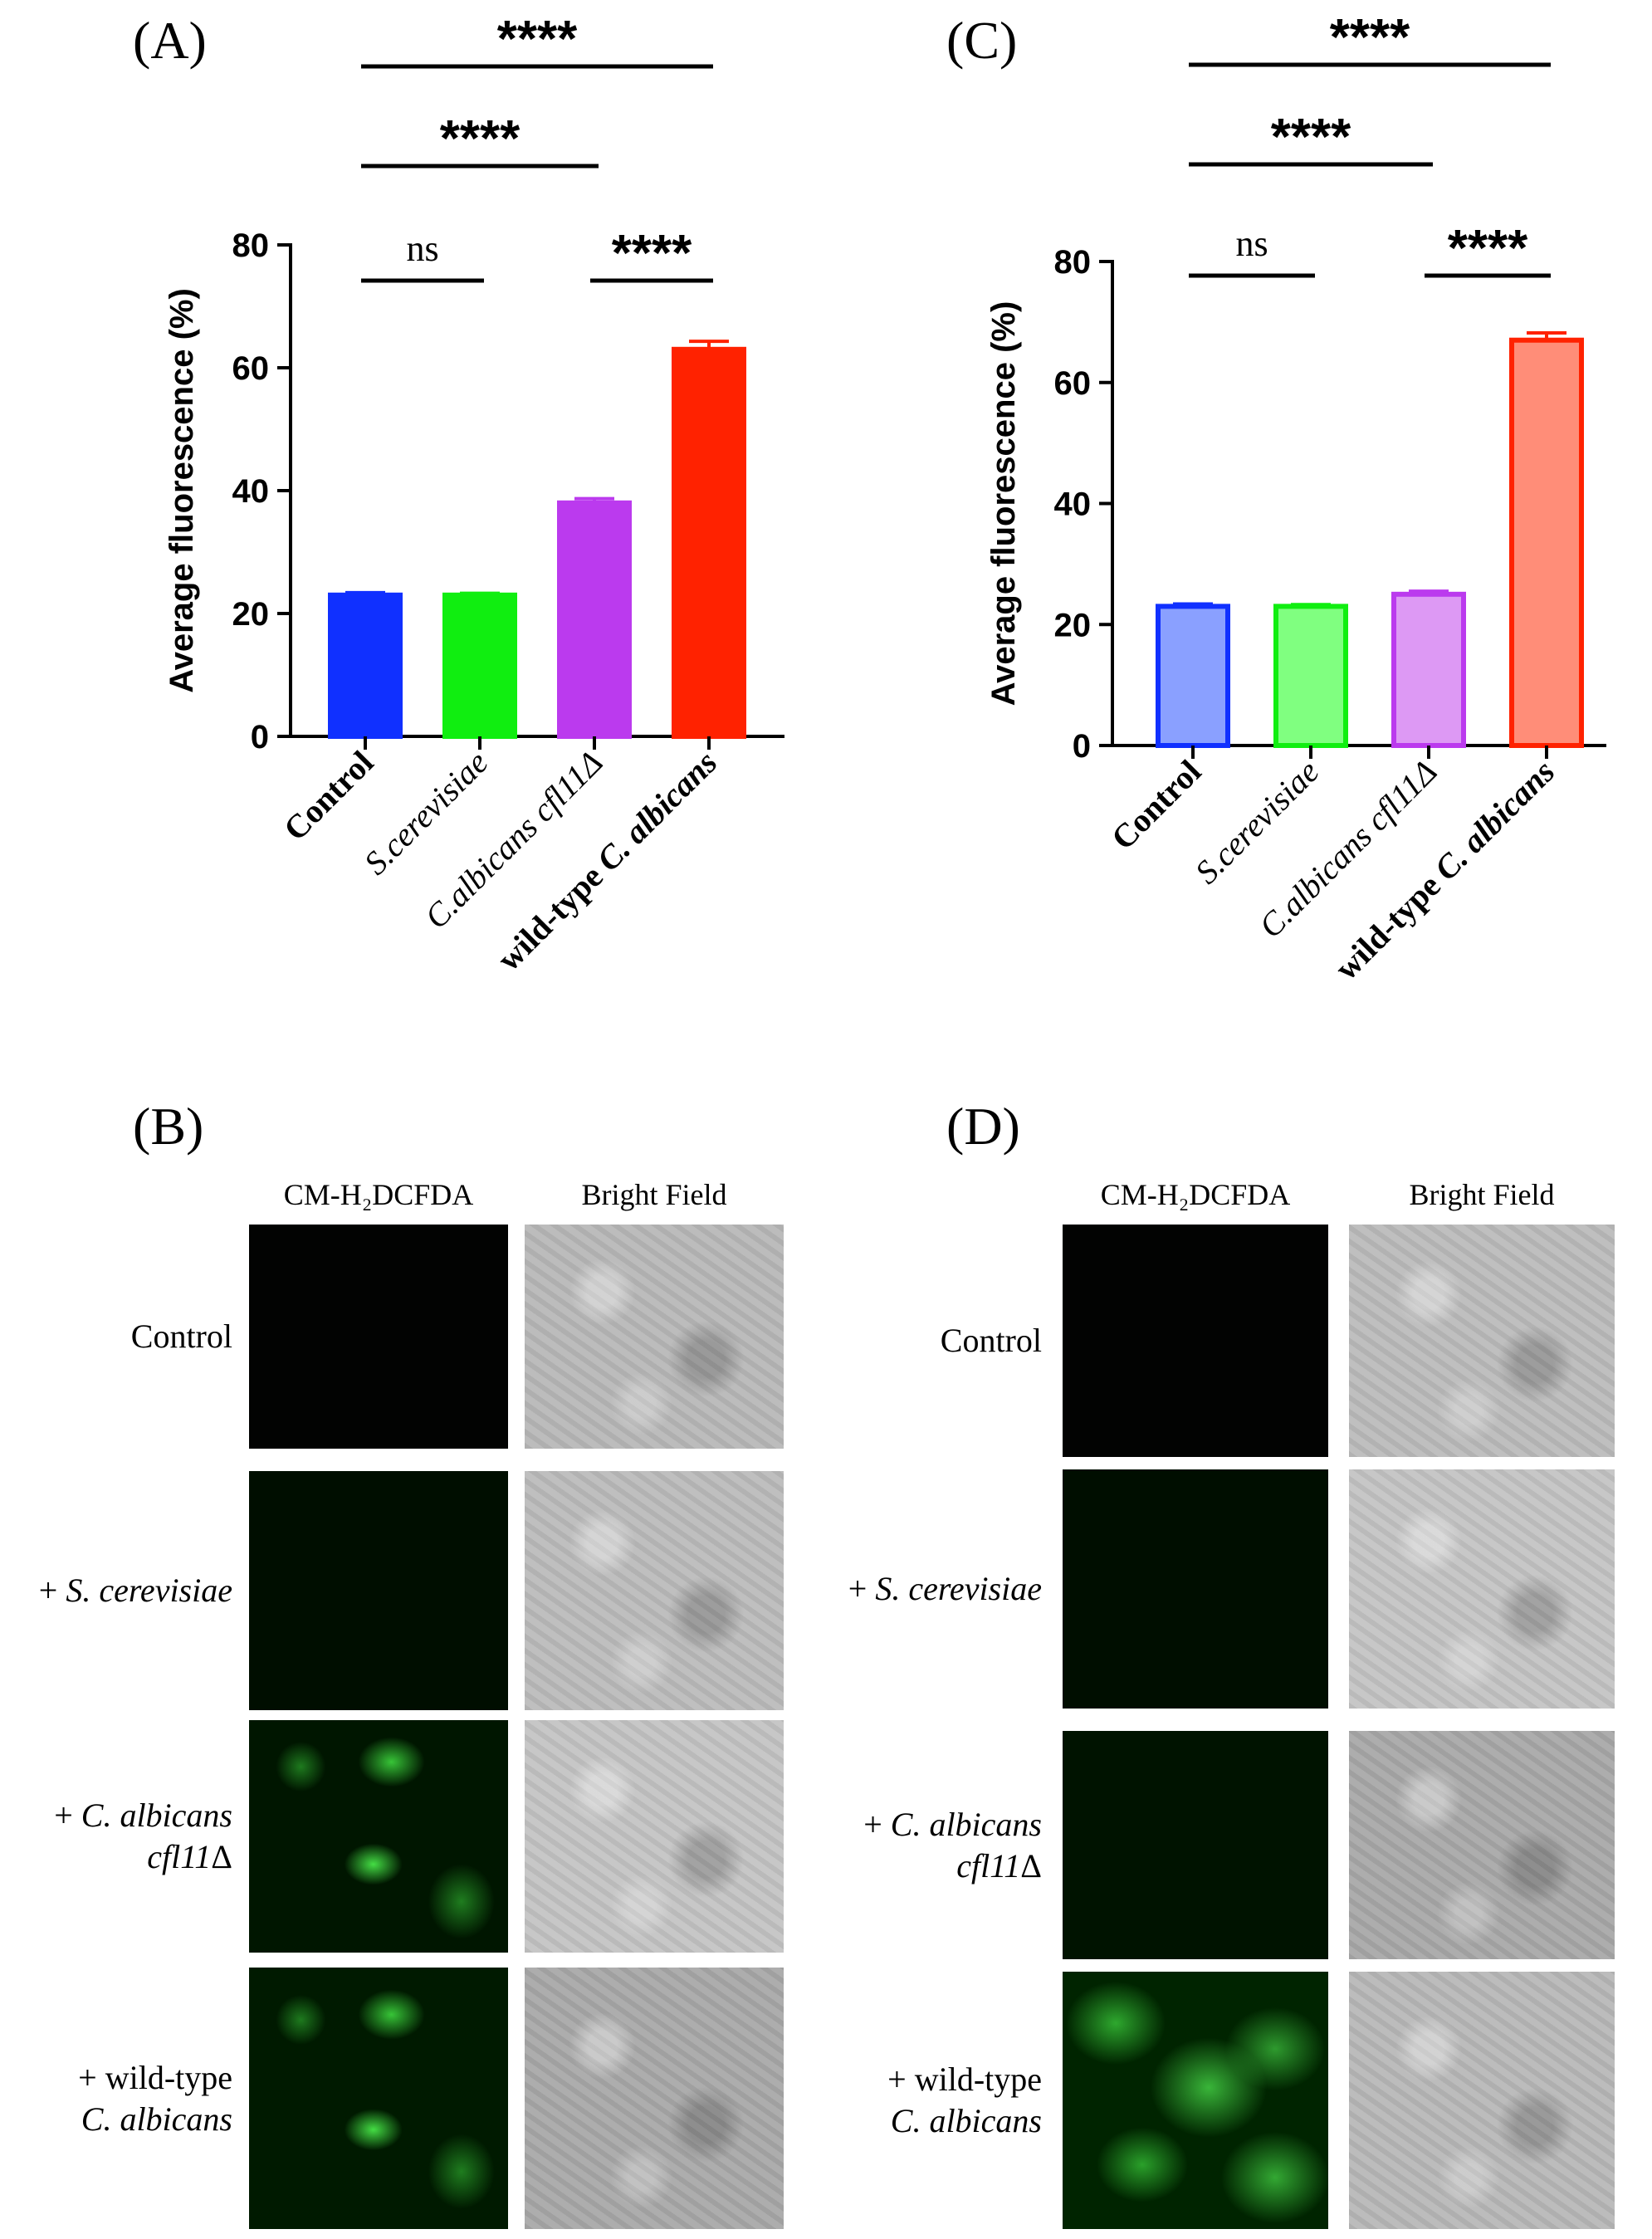 Image resolution: width=1652 pixels, height=2239 pixels. I want to click on panel-label-d: (D), so click(983, 1126).